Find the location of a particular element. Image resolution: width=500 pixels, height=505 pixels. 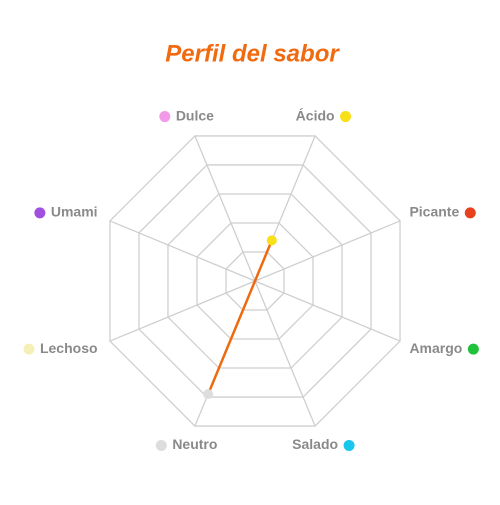

axis-label: Umami is located at coordinates (74, 212).